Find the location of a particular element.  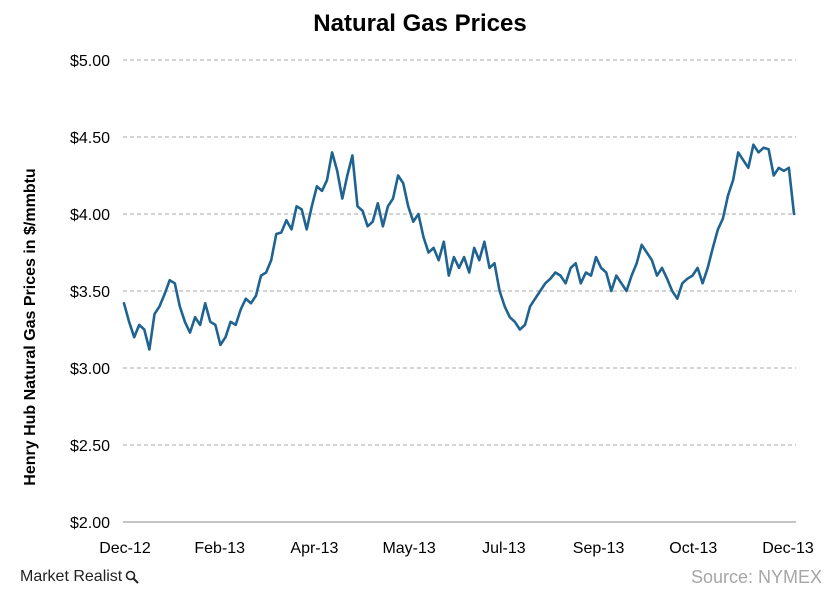

x-tick-label: Dec-13 is located at coordinates (788, 548).